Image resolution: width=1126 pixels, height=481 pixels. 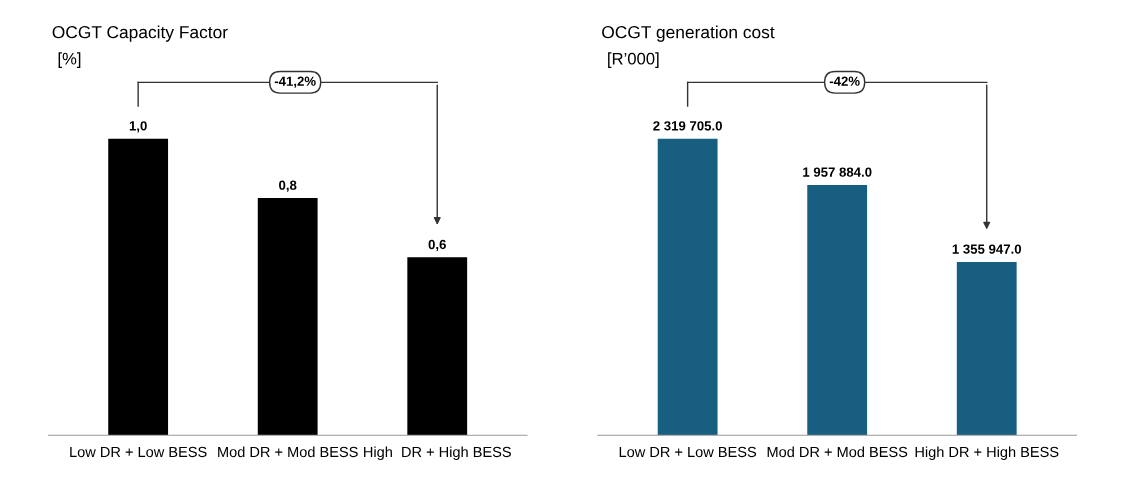 What do you see at coordinates (687, 126) in the screenshot?
I see `data-label: 2 319 705.0` at bounding box center [687, 126].